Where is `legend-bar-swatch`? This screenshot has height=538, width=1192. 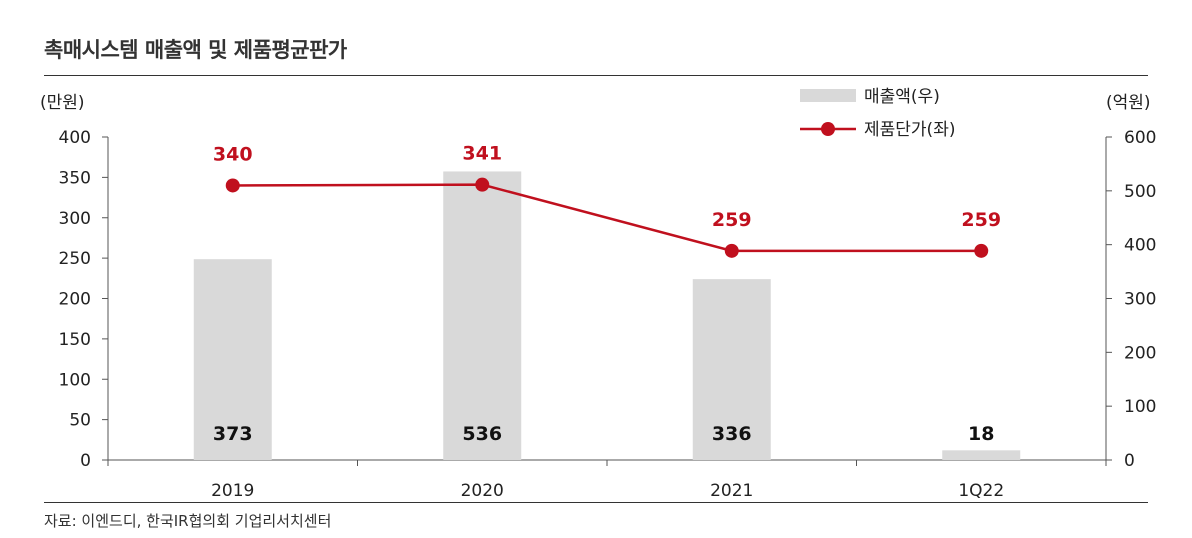 legend-bar-swatch is located at coordinates (828, 95).